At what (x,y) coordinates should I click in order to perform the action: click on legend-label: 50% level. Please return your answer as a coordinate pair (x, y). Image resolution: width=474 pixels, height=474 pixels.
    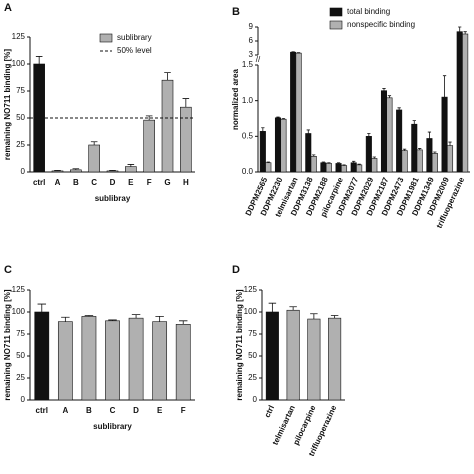
    Looking at the image, I should click on (134, 50).